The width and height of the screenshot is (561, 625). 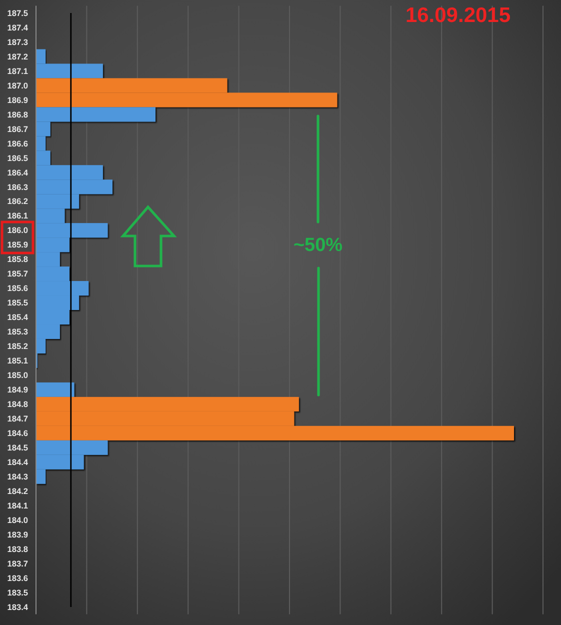 What do you see at coordinates (17, 577) in the screenshot?
I see `y-tick-label: 183.6` at bounding box center [17, 577].